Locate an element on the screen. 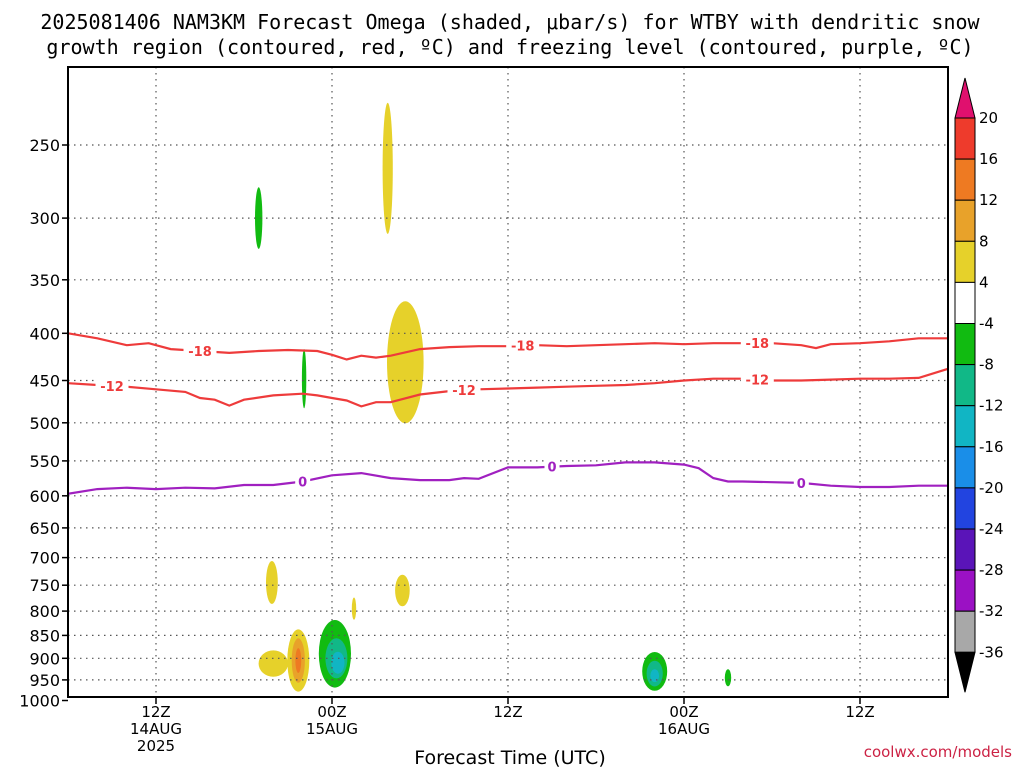 This screenshot has height=768, width=1024. y-tick-label-900: 900 is located at coordinates (44, 658).